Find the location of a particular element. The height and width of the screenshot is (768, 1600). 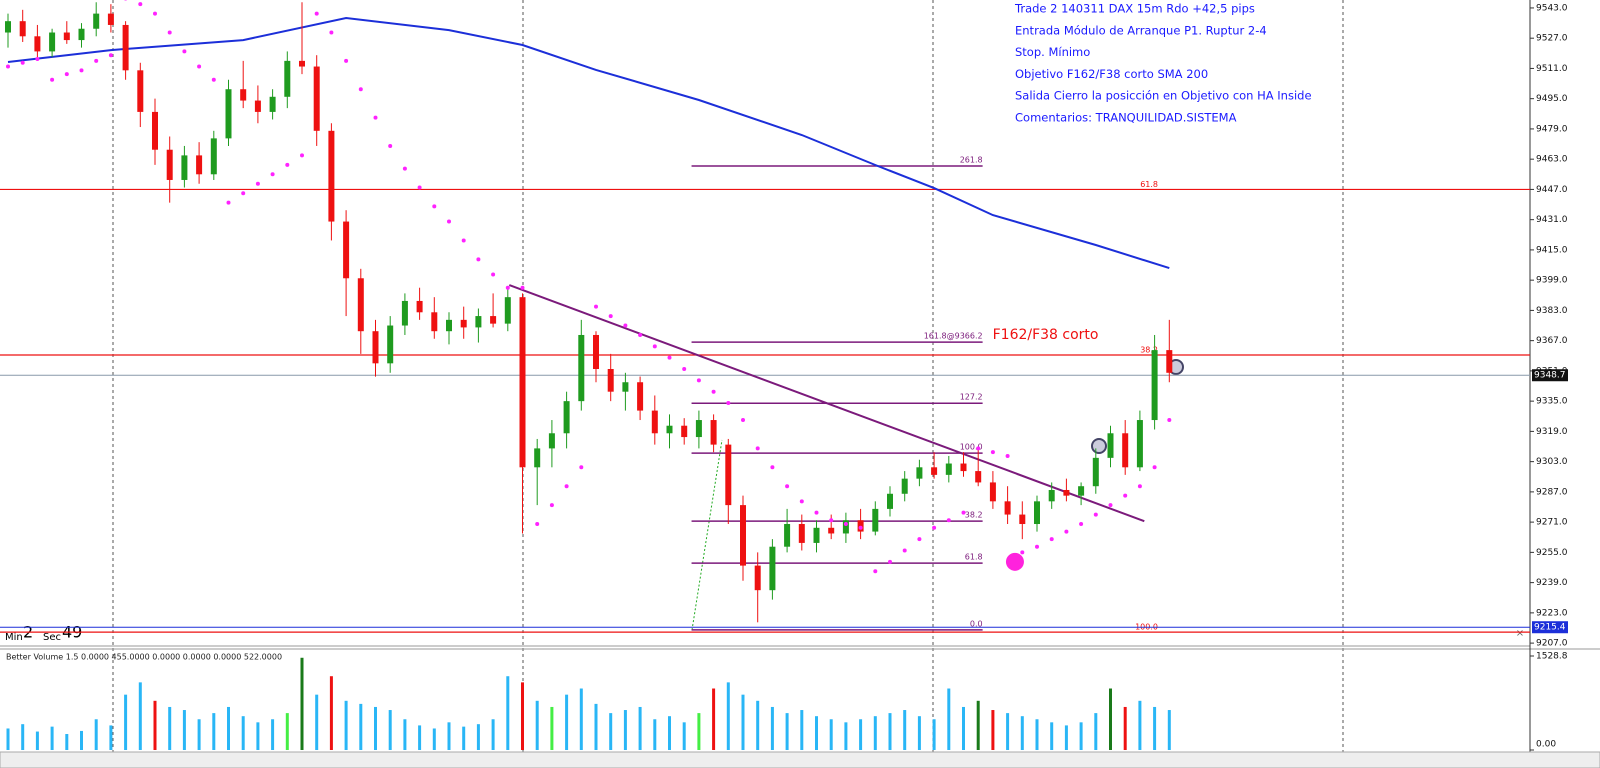

y-tick-label: 9431.0 is located at coordinates (1552, 220).